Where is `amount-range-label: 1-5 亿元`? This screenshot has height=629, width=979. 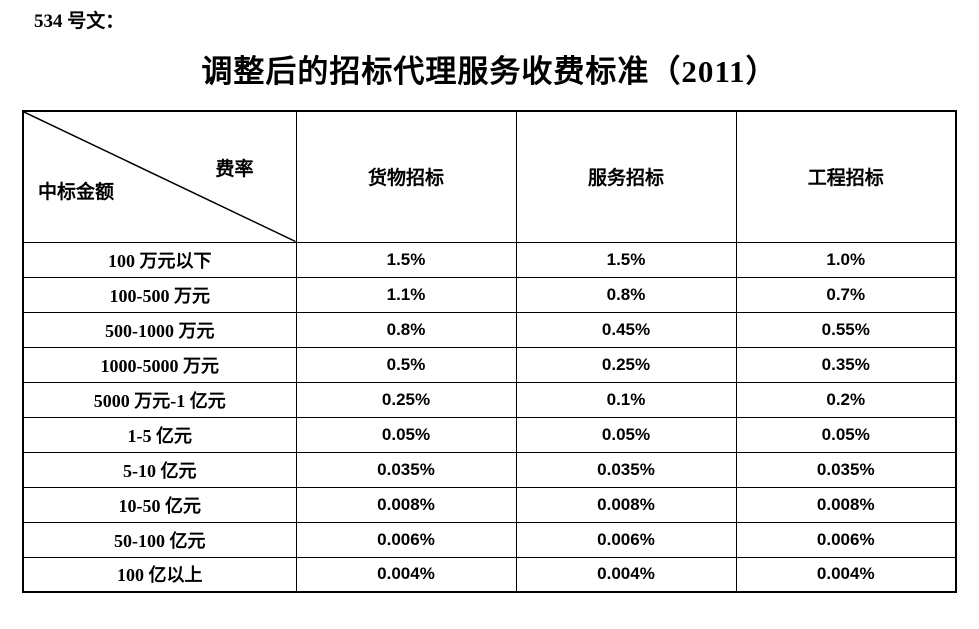
amount-range-label: 1-5 亿元 is located at coordinates (159, 434).